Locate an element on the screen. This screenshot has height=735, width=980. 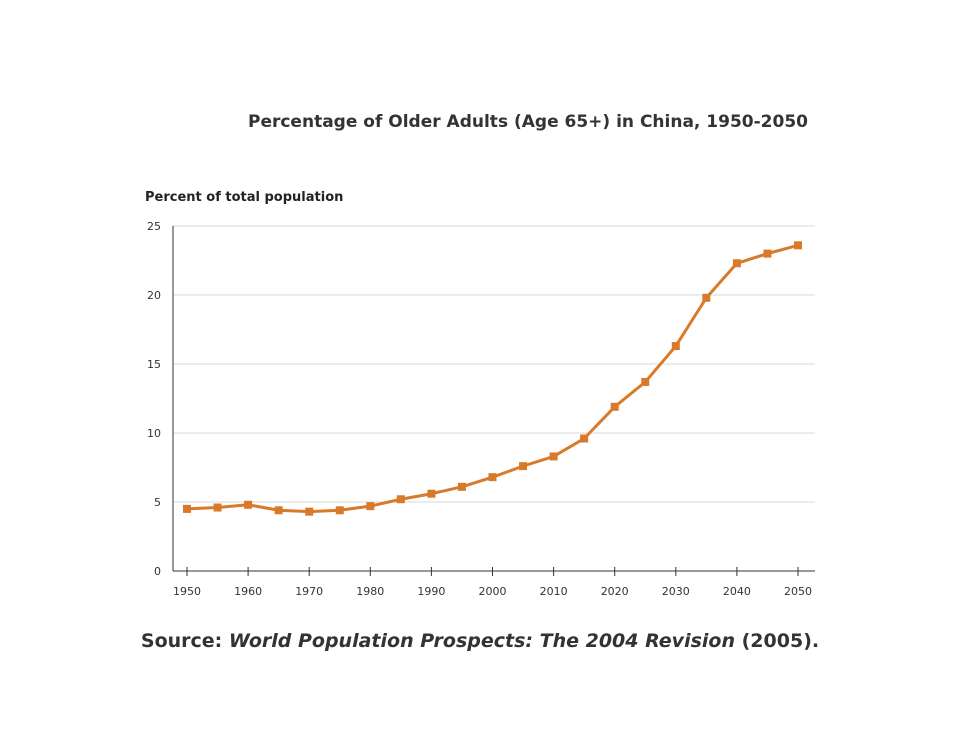
x-tick-label: 1980 is located at coordinates (370, 591).